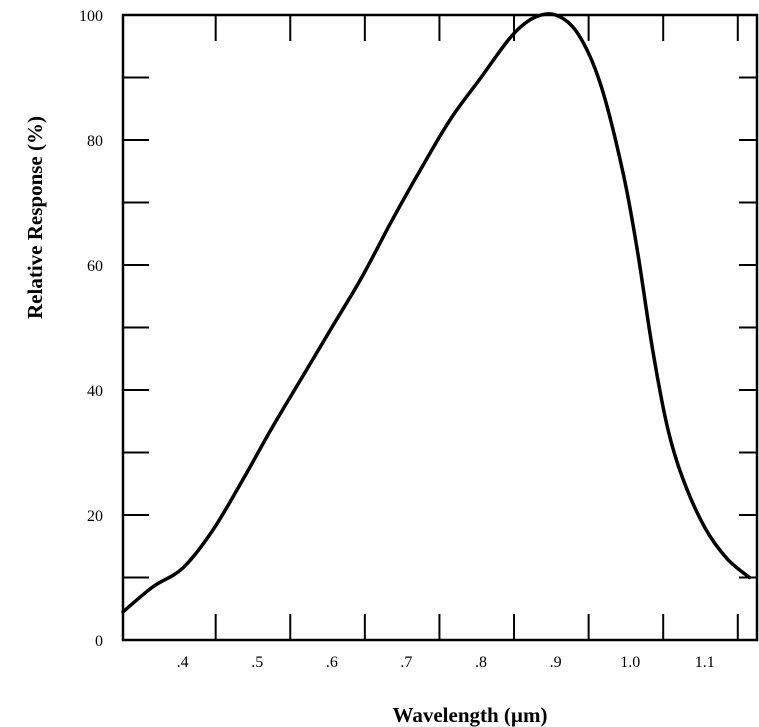 The height and width of the screenshot is (727, 759). What do you see at coordinates (95, 141) in the screenshot?
I see `y-tick-label: 80` at bounding box center [95, 141].